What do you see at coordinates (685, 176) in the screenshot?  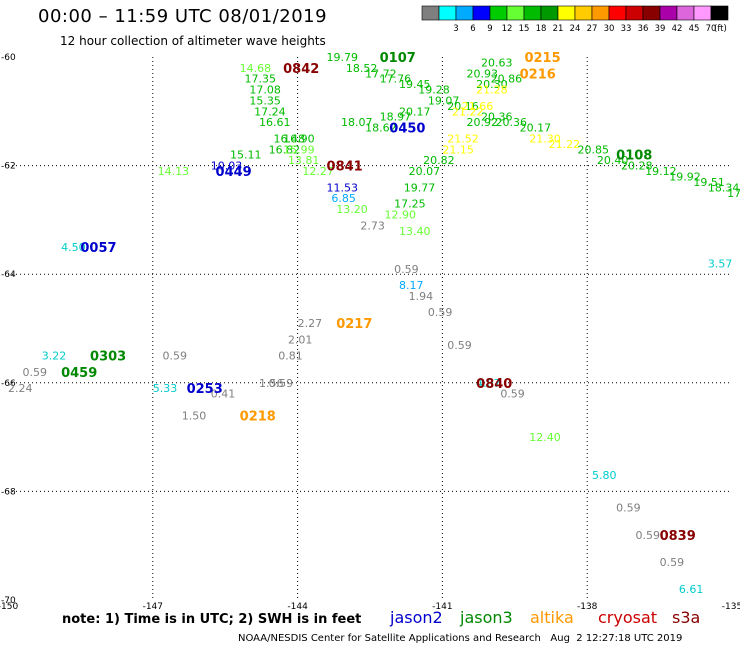 I see `wave-height-label: 19.92` at bounding box center [685, 176].